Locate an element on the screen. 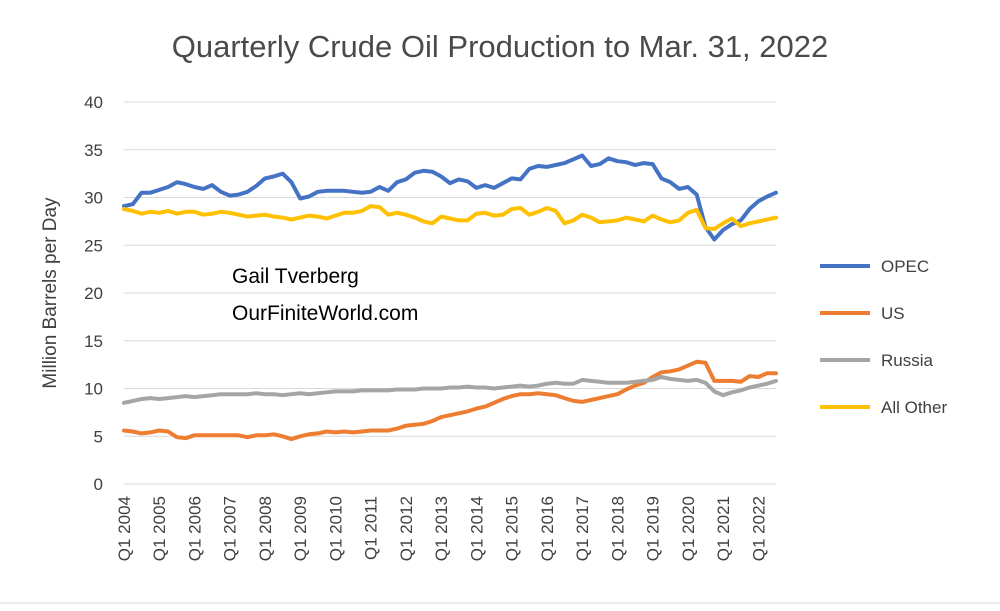 The width and height of the screenshot is (1000, 611). y-tick-label: 0 is located at coordinates (98, 484).